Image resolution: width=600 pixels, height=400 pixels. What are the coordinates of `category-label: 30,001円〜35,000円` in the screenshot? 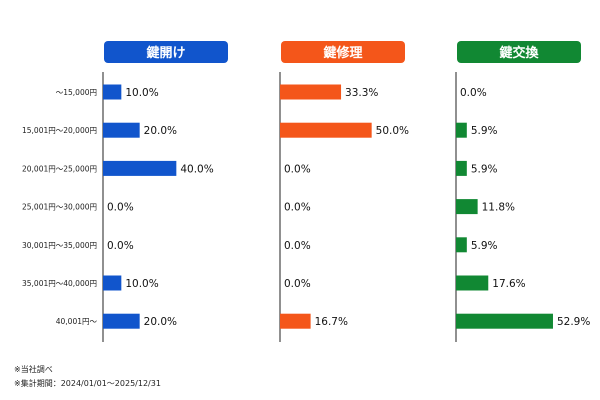 It's located at (59, 245).